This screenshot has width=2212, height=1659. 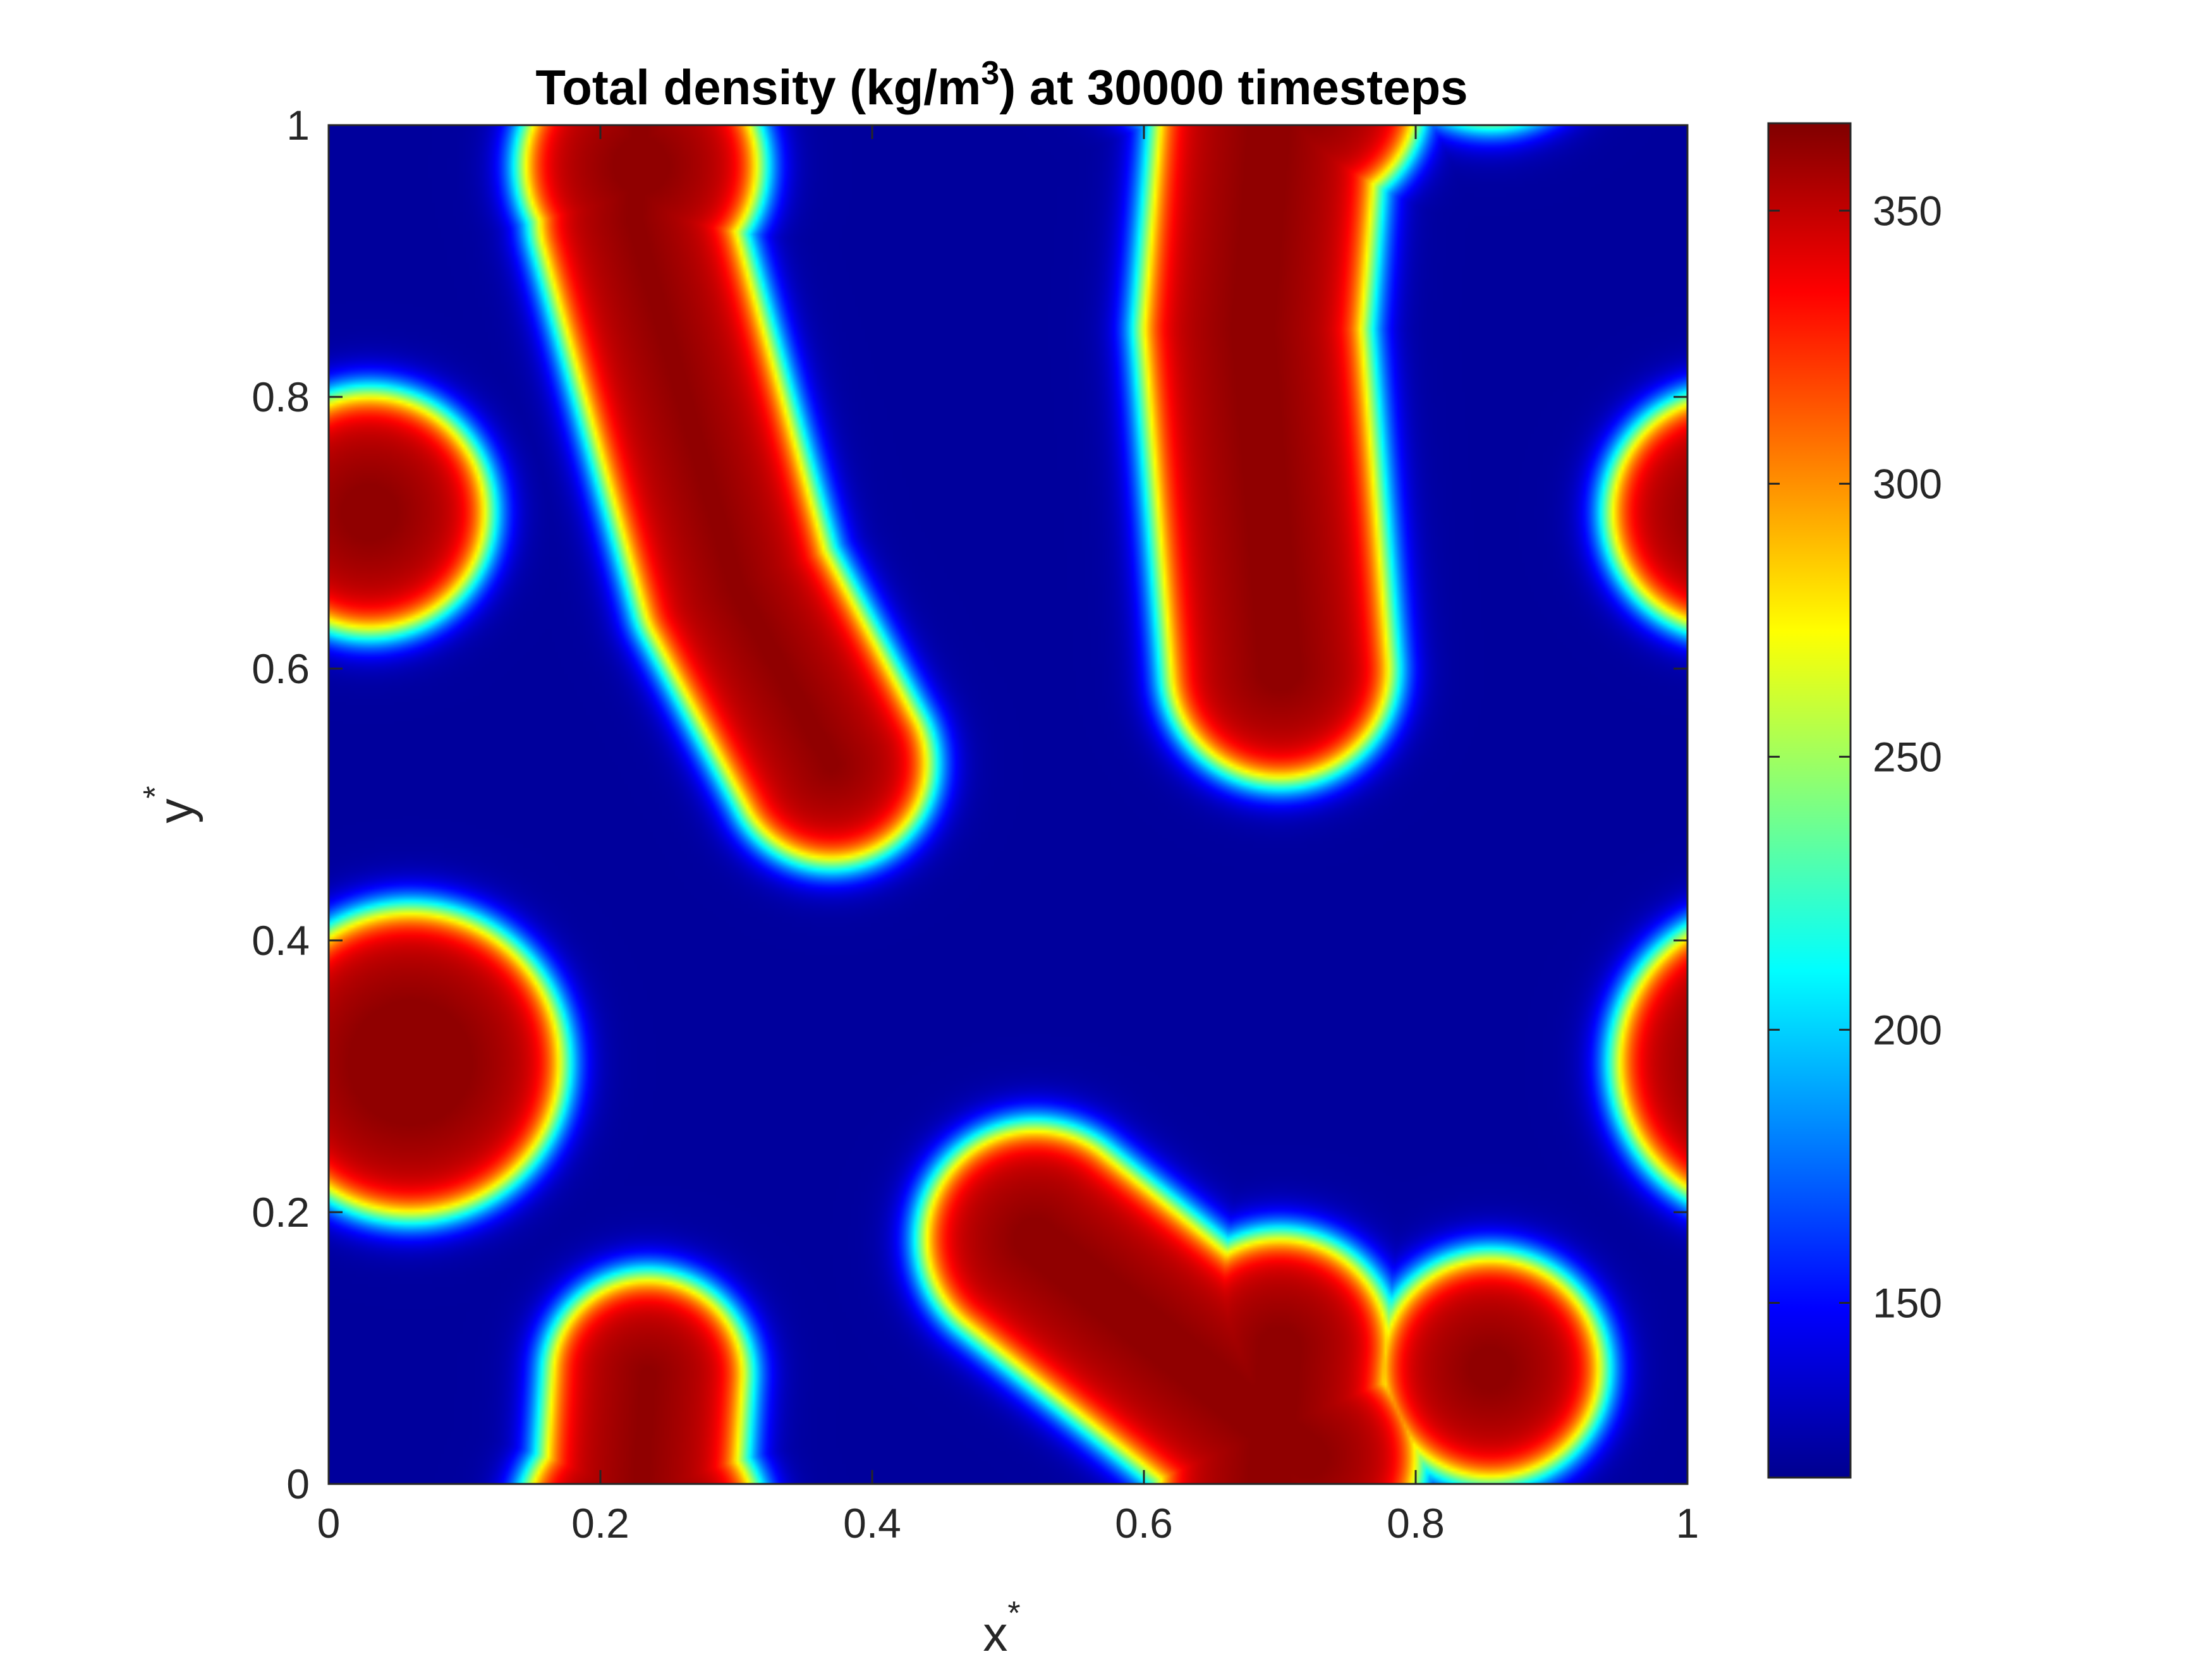 I want to click on y-tick-label: 0.8, so click(x=281, y=397).